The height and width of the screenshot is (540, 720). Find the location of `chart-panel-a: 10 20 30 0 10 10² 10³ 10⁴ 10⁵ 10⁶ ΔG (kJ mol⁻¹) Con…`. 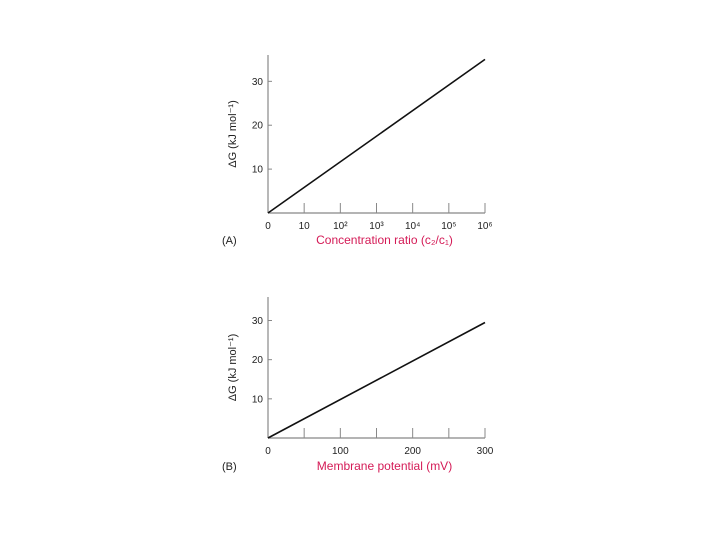

chart-panel-a: 10 20 30 0 10 10² 10³ 10⁴ 10⁵ 10⁶ ΔG (kJ mol⁻¹) Con… is located at coordinates (357, 151).